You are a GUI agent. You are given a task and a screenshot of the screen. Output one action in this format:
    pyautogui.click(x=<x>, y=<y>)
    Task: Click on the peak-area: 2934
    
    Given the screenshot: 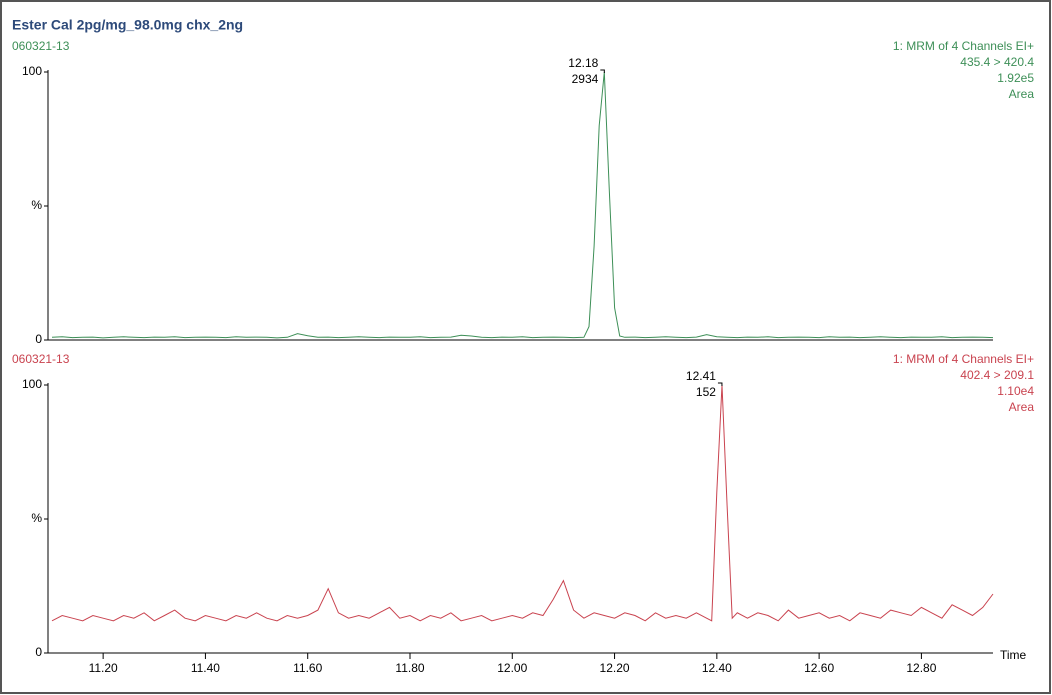 What is the action you would take?
    pyautogui.click(x=585, y=79)
    